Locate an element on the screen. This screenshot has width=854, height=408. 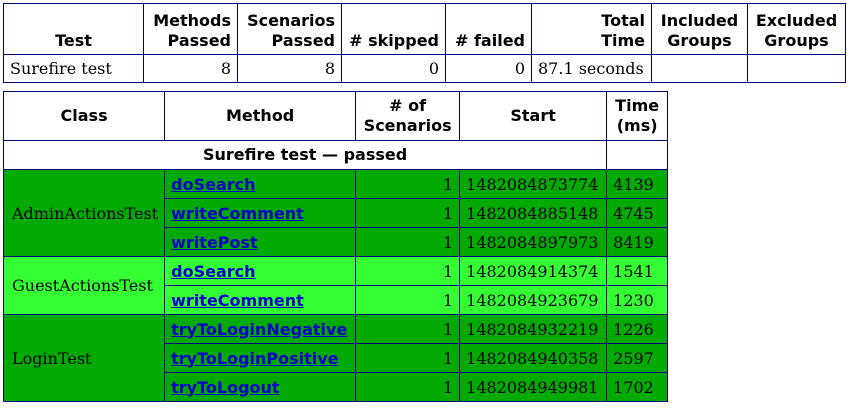
summary-data-row: Surefire test 8 8 0 0 87.1 seconds is located at coordinates (424, 68).